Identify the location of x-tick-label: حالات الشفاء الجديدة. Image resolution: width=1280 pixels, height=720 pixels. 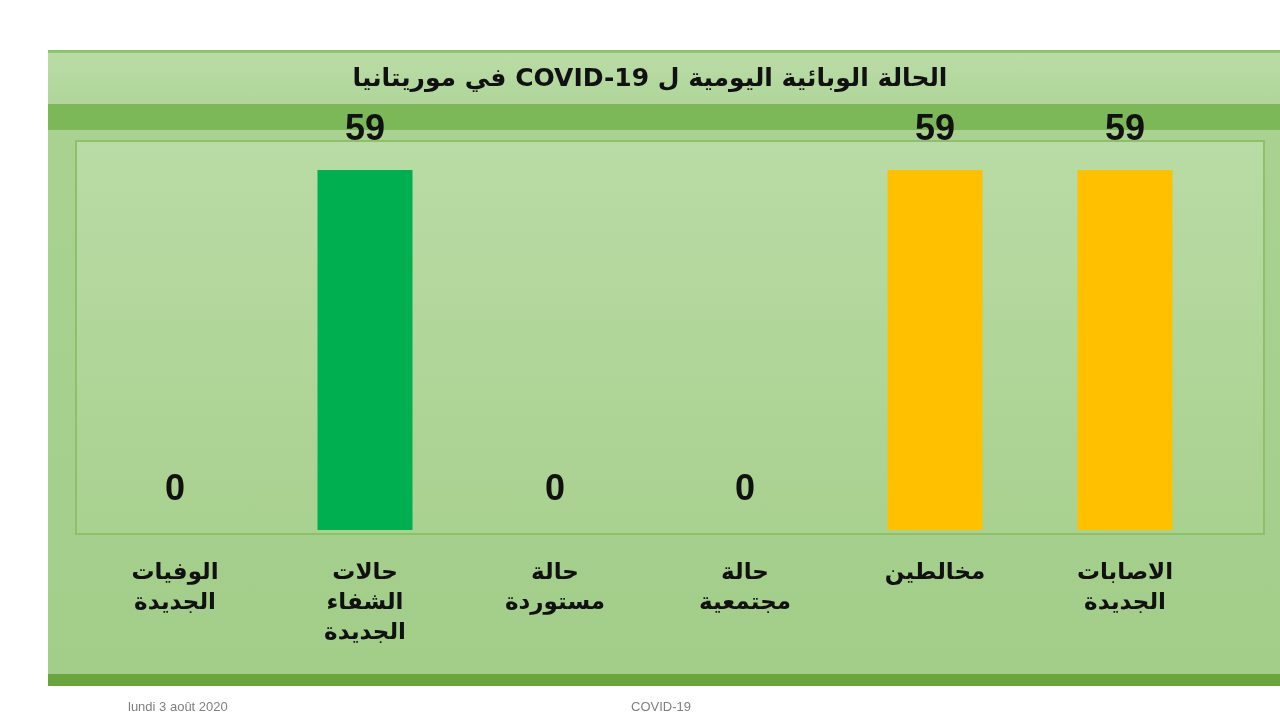
(365, 600).